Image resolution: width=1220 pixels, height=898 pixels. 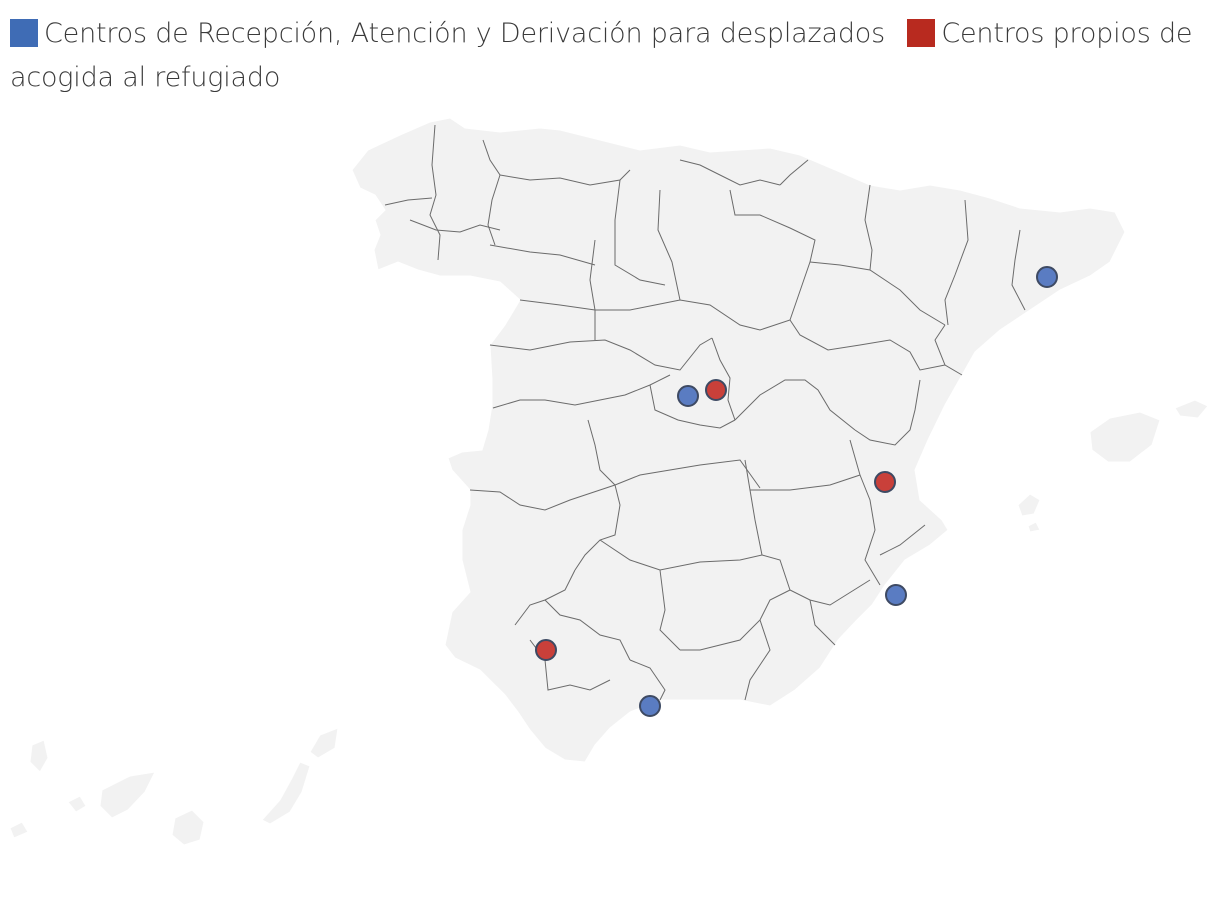 I want to click on tenerife-shape, so click(x=127, y=795).